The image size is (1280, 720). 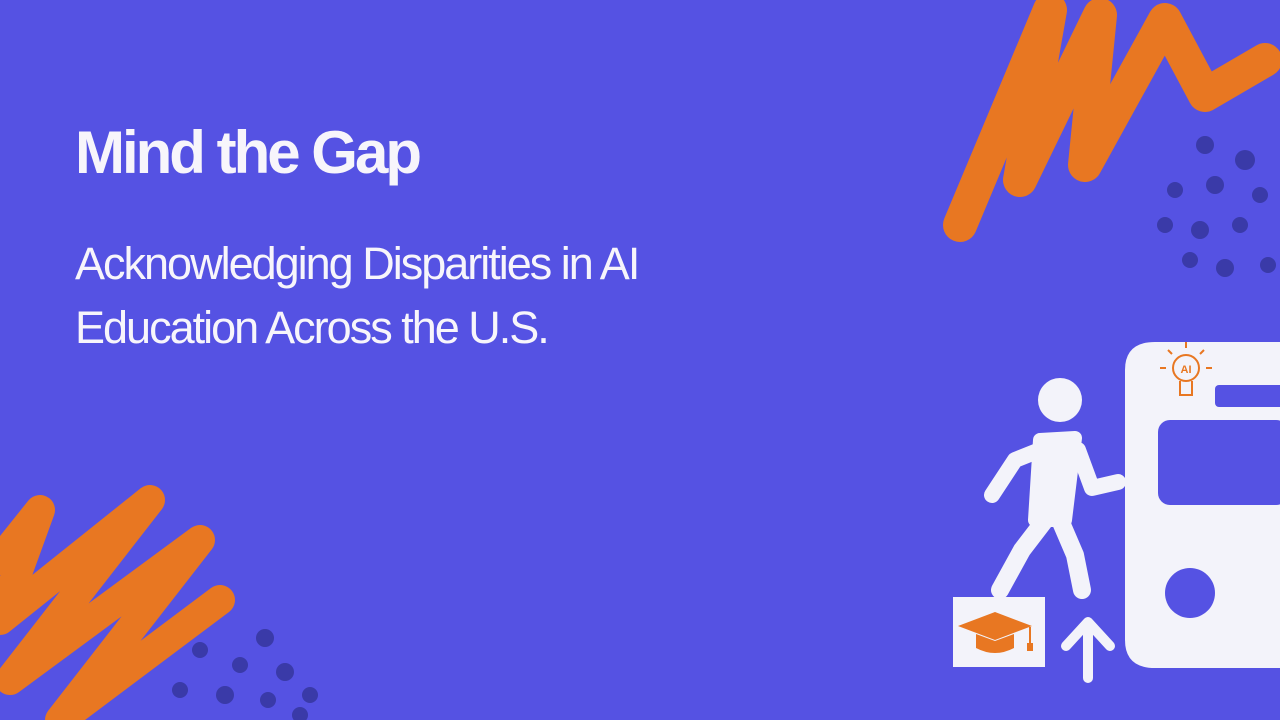 I want to click on ai-label: AI, so click(x=1186, y=370).